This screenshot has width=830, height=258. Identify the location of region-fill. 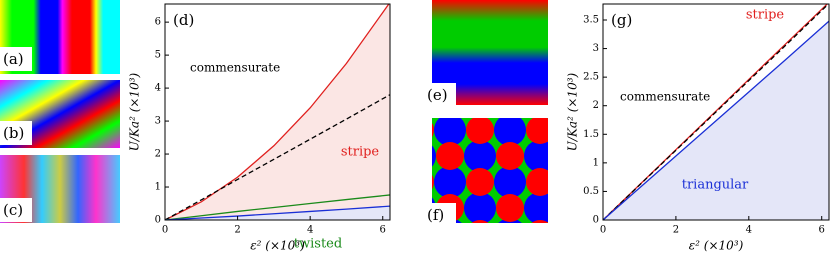
(277, 213).